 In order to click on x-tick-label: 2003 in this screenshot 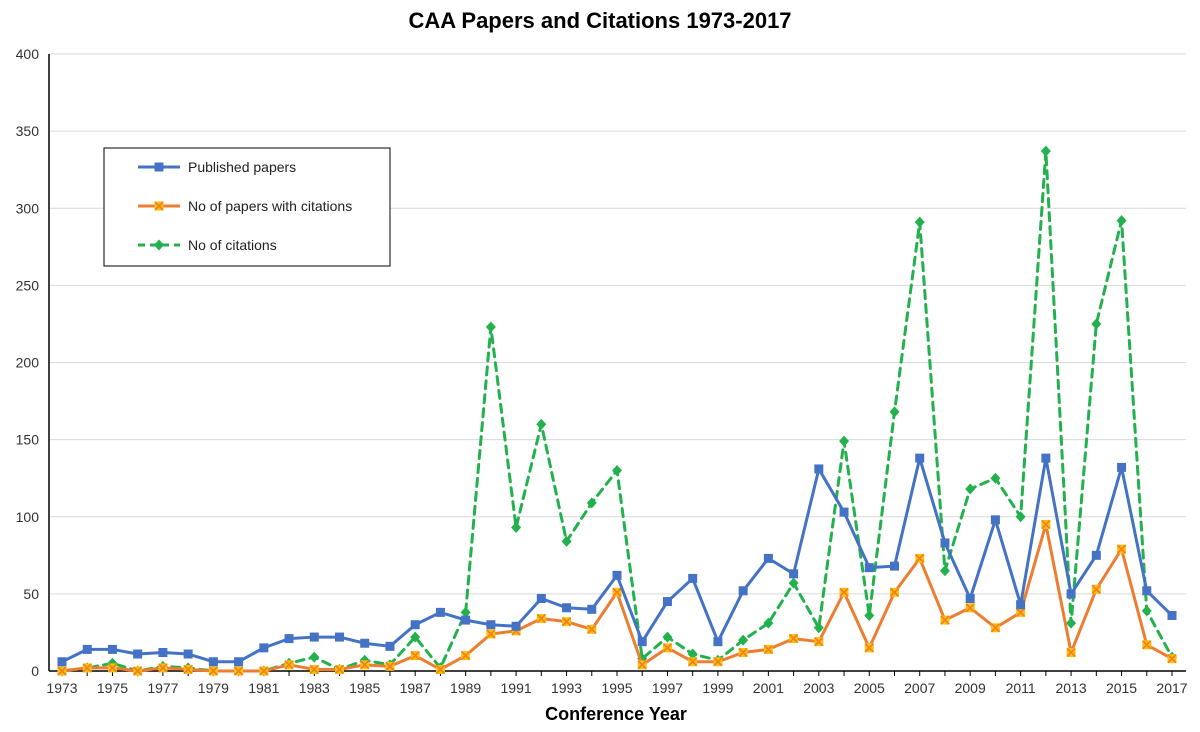, I will do `click(818, 688)`.